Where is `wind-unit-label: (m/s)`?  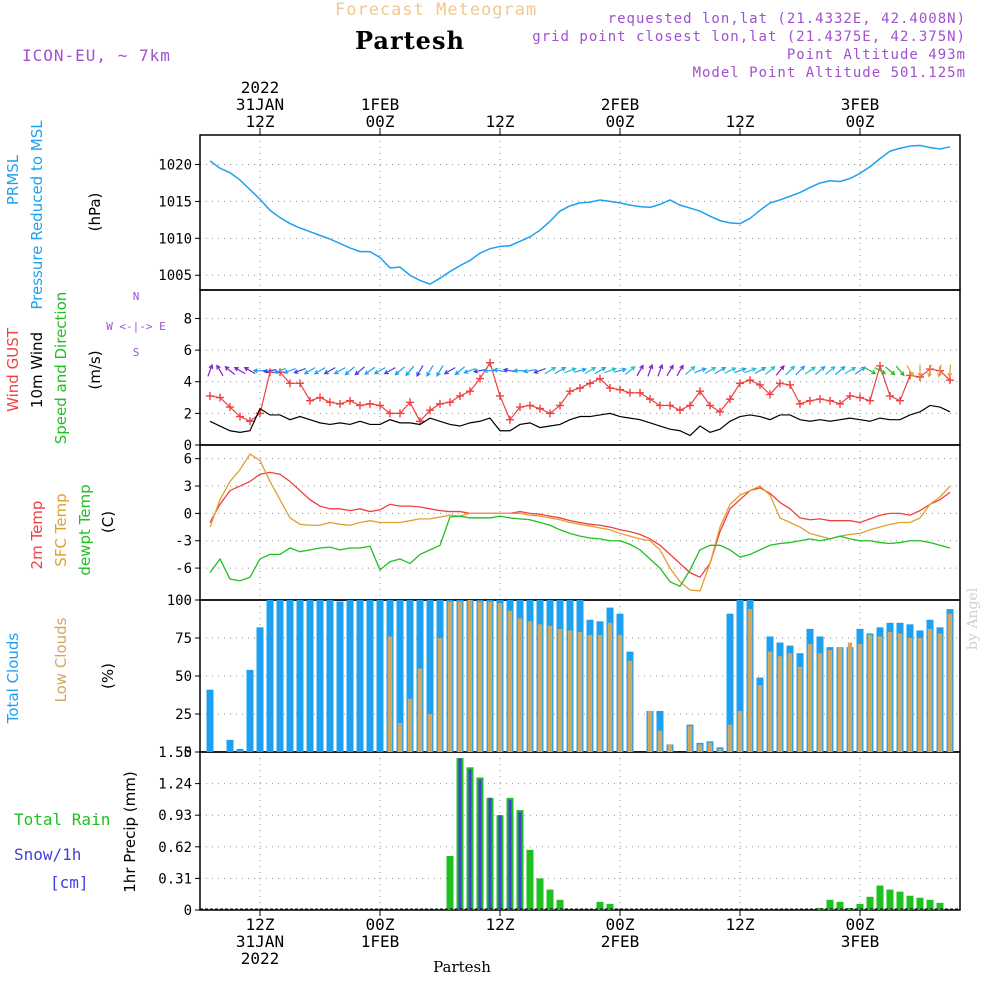 wind-unit-label: (m/s) is located at coordinates (95, 369).